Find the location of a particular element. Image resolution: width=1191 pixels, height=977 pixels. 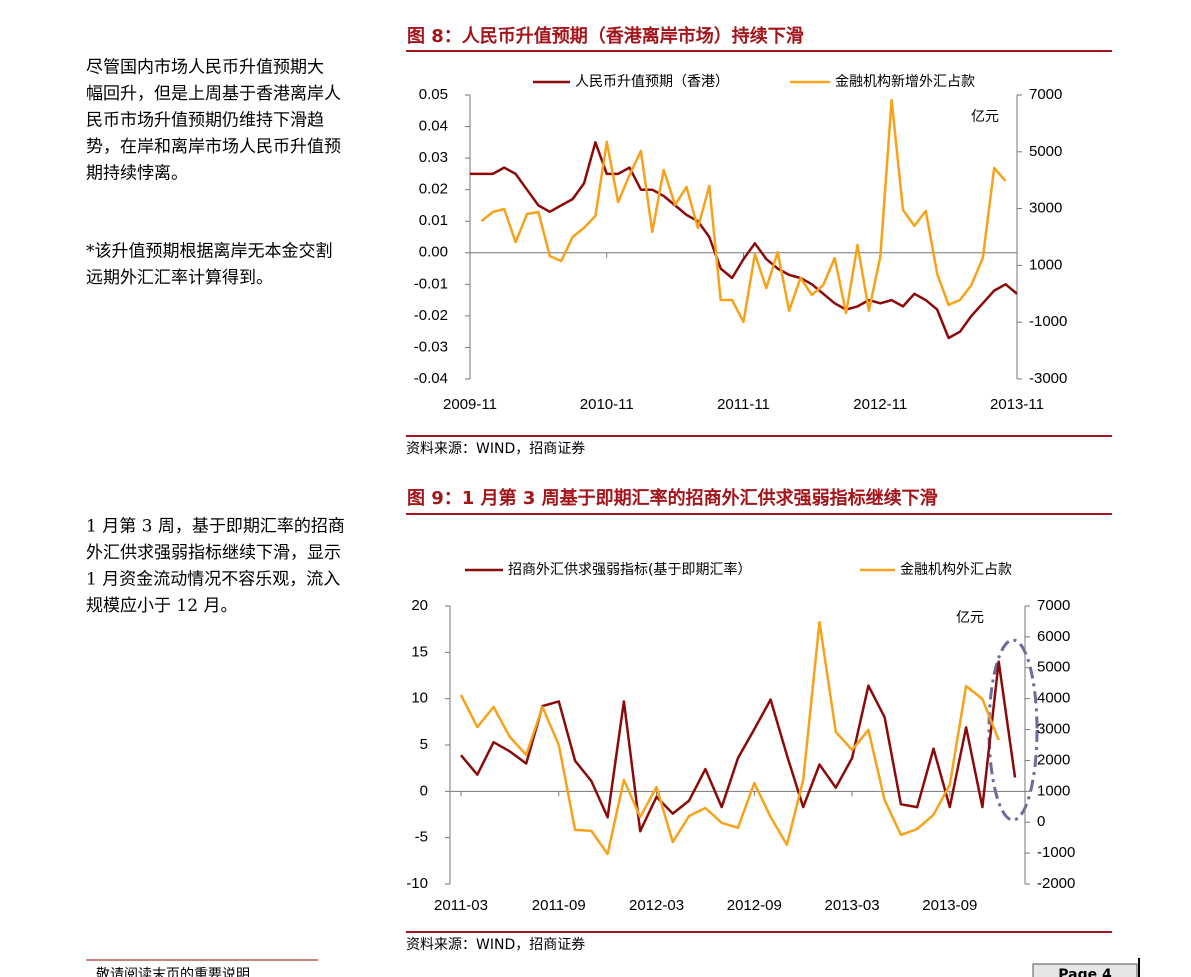

chart-title: 图 8：人民币升值预期（香港离岸市场）持续下滑 is located at coordinates (605, 36).